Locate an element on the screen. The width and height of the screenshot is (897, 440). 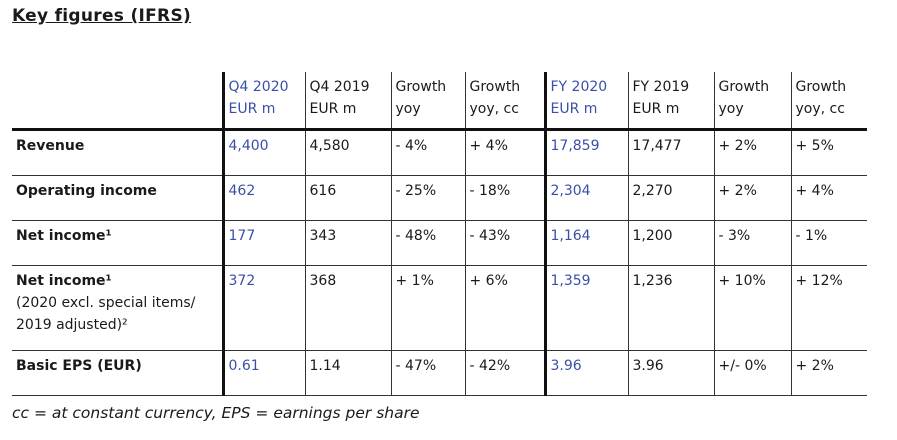
table-cell: 372 is located at coordinates (263, 308).